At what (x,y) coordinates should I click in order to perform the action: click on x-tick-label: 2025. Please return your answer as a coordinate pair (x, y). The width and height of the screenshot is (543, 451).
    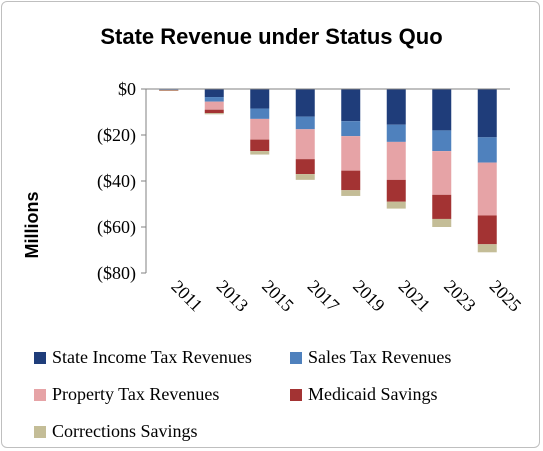
    Looking at the image, I should click on (506, 296).